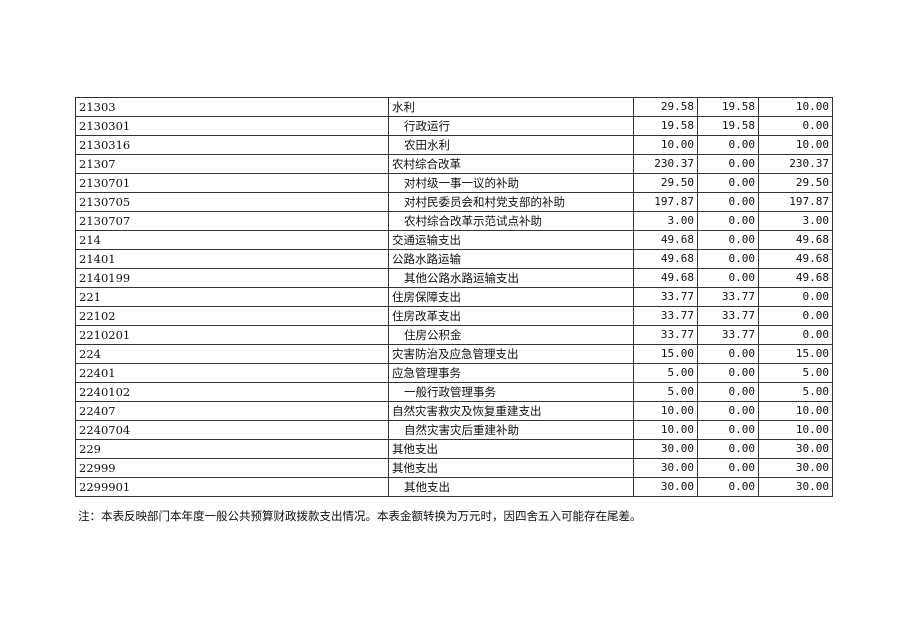 This screenshot has height=635, width=898. I want to click on subject-code-cell: 22401, so click(232, 373).